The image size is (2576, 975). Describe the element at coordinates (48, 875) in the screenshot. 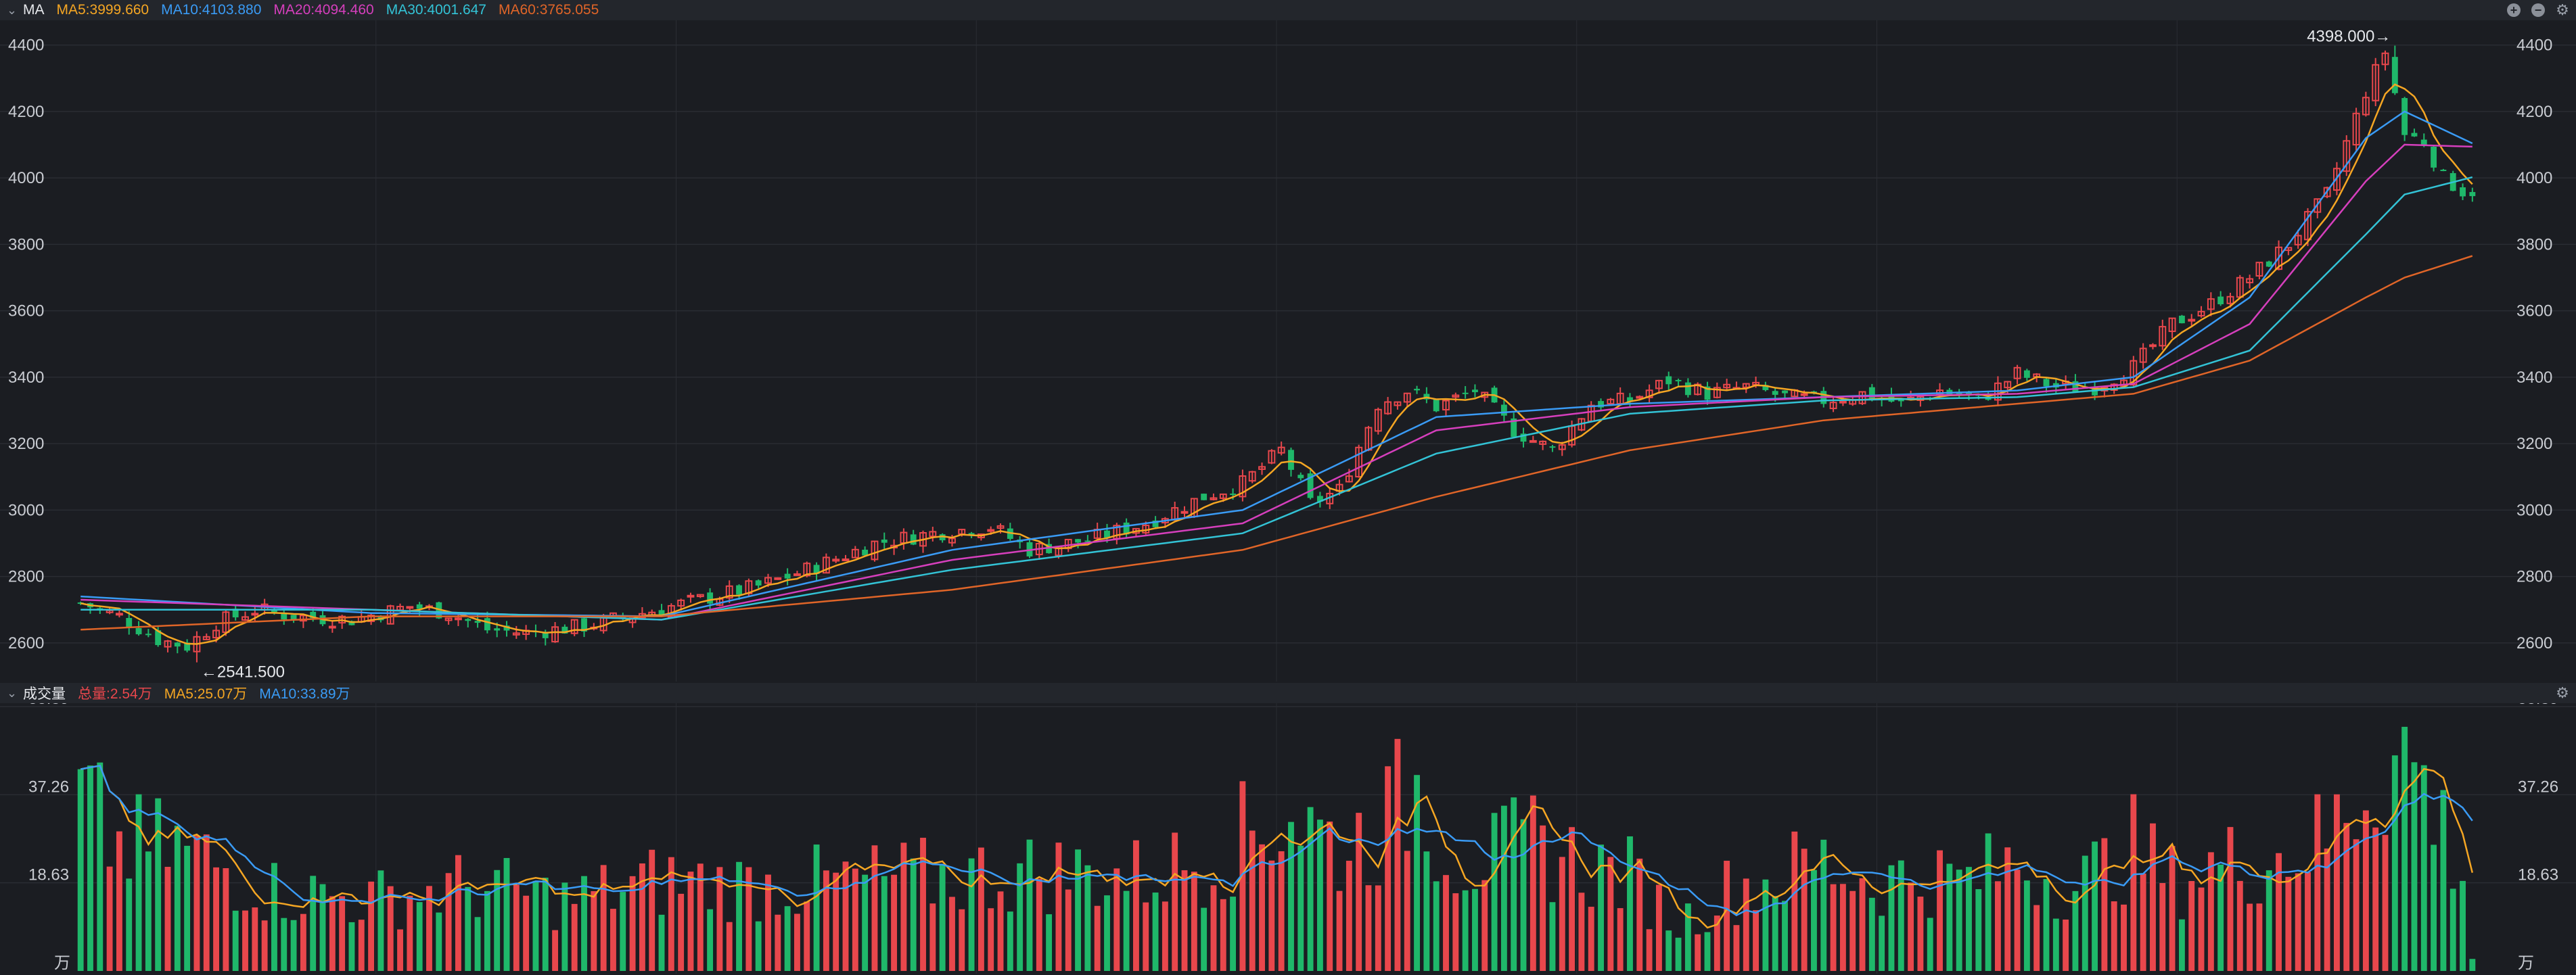

I see `volume-tick-left: 18.63` at that location.